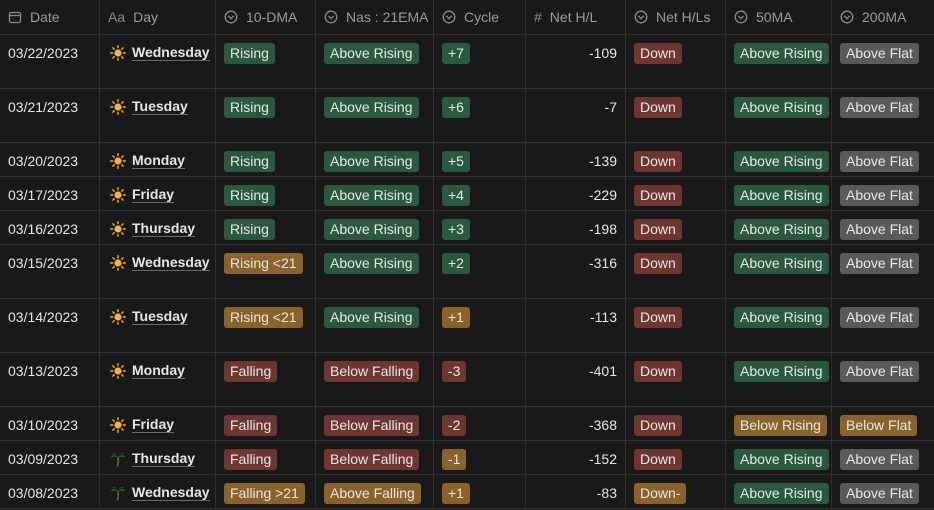 This screenshot has width=934, height=510. I want to click on column-header-day: Aa Day, so click(158, 17).